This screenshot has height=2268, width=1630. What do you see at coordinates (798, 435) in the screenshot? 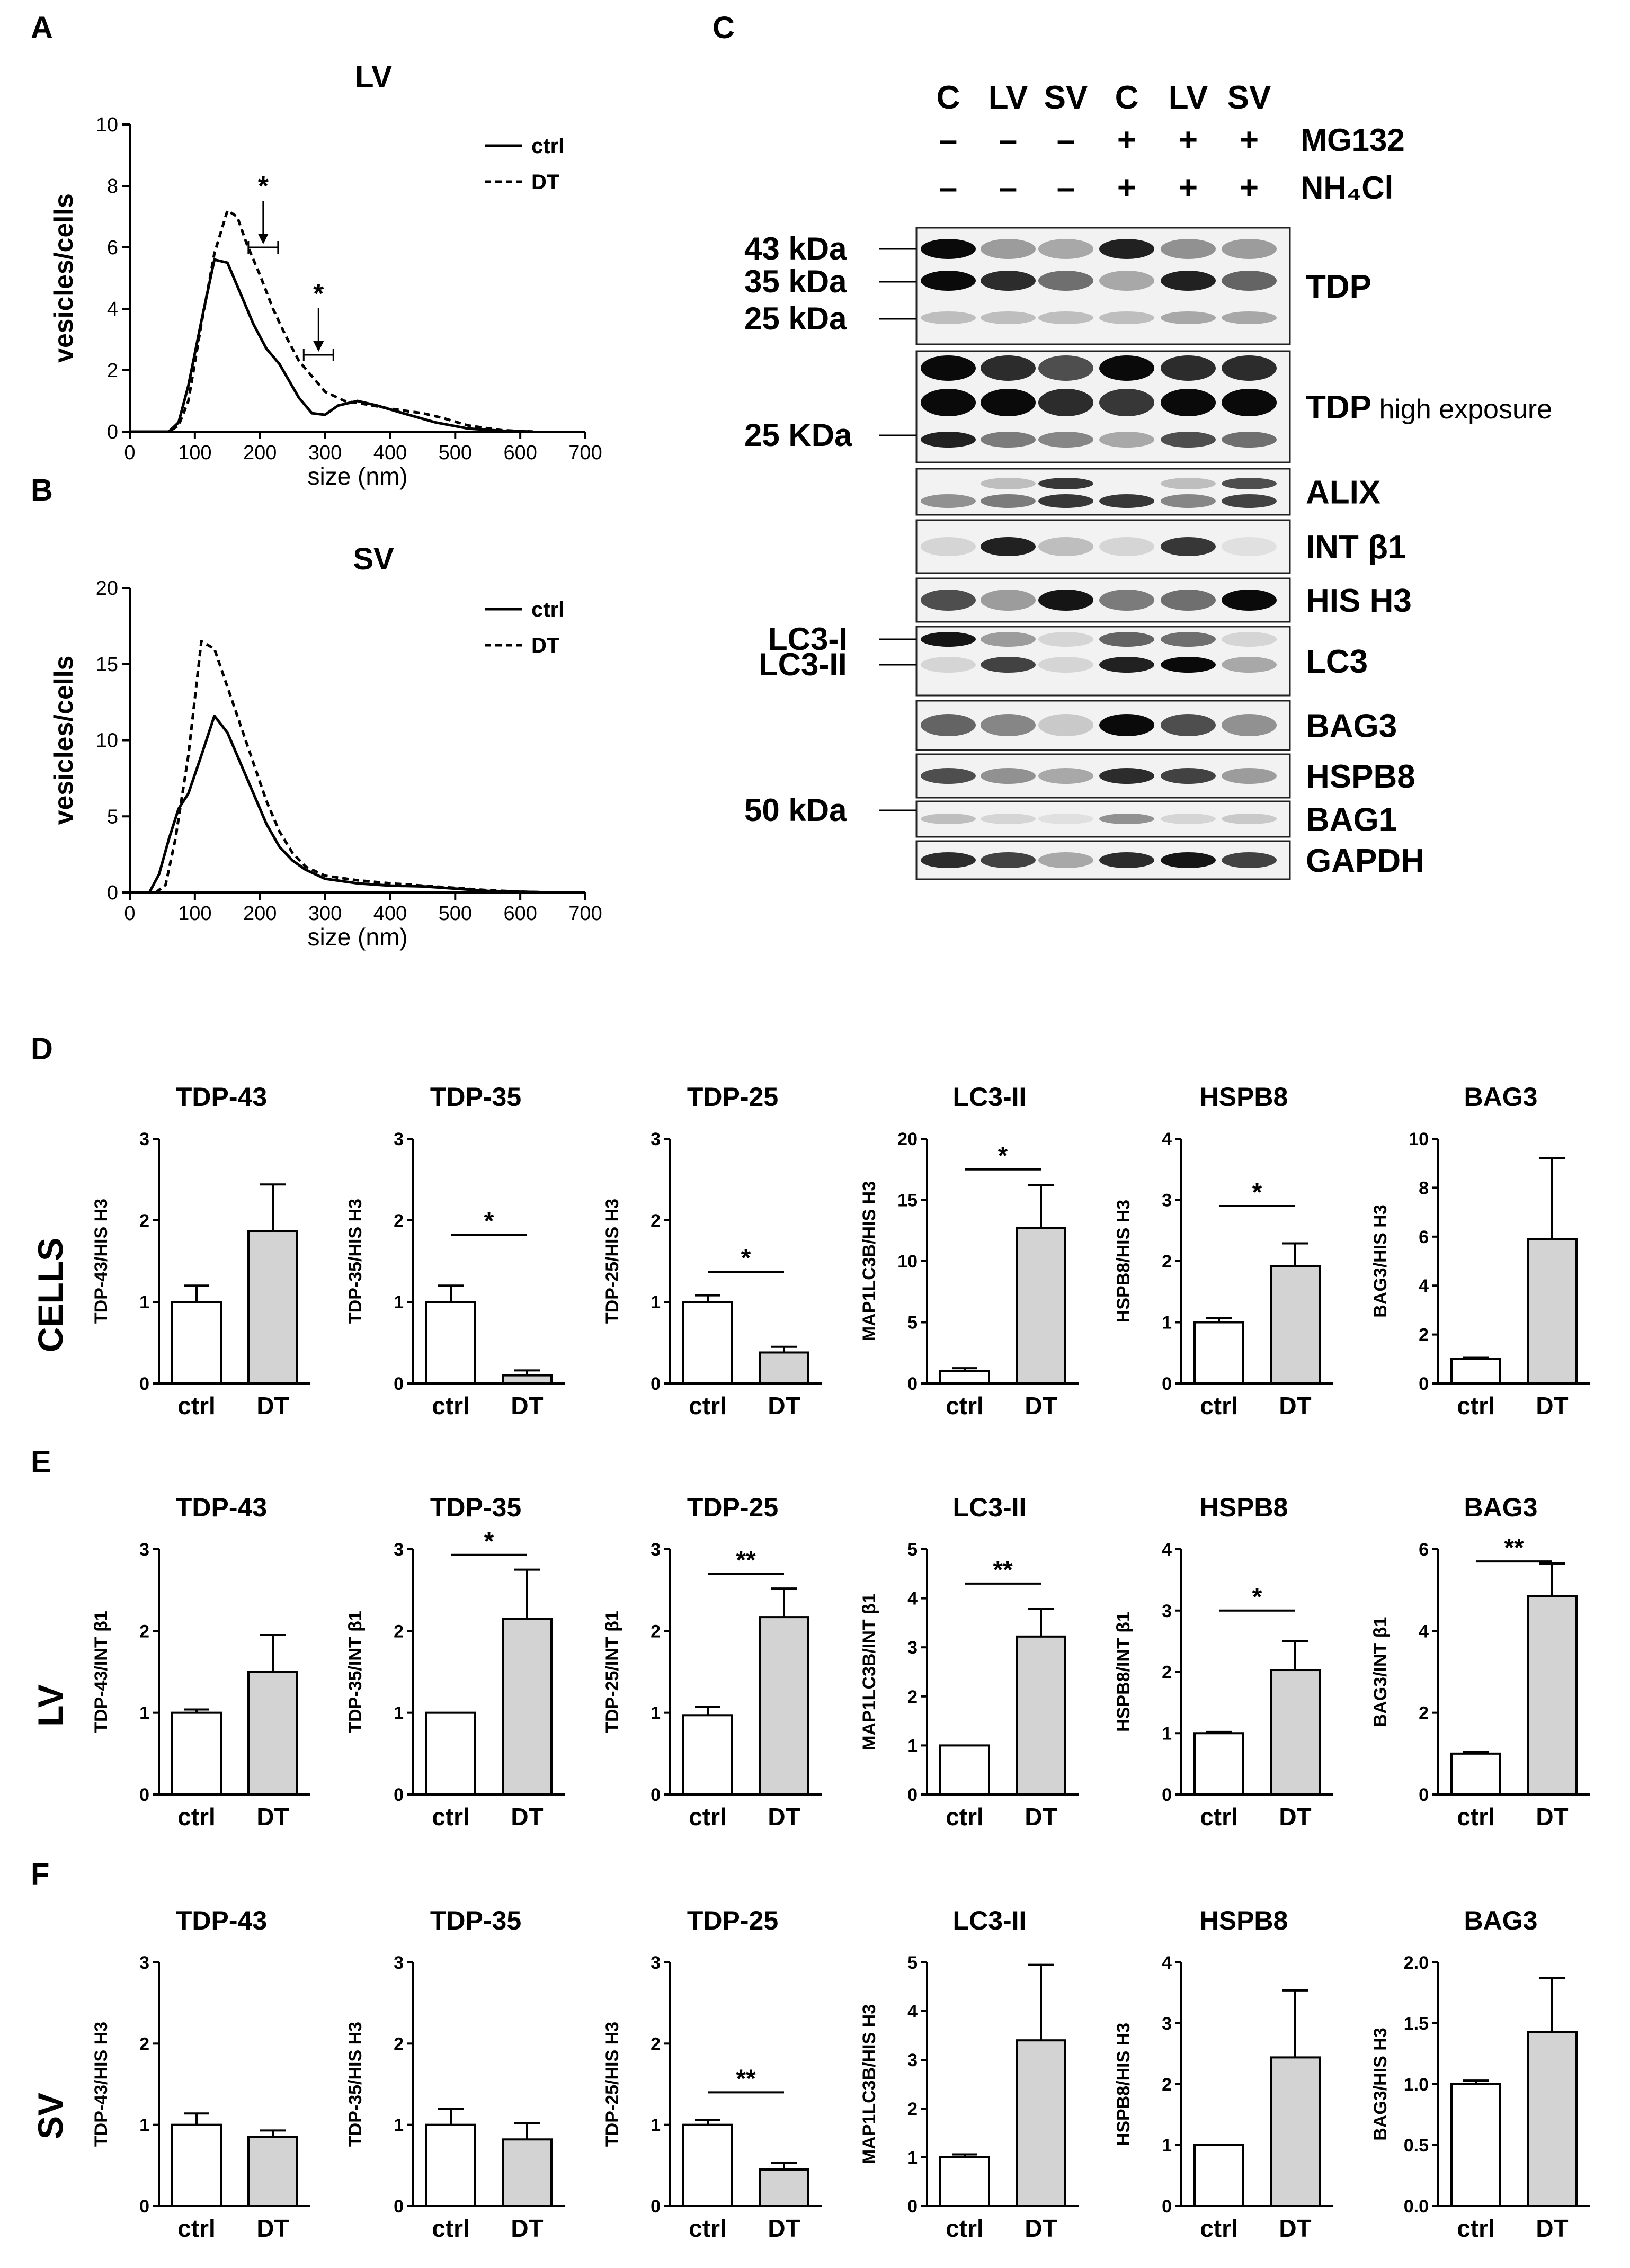
I see `mw-marker-label: 25 KDa` at bounding box center [798, 435].